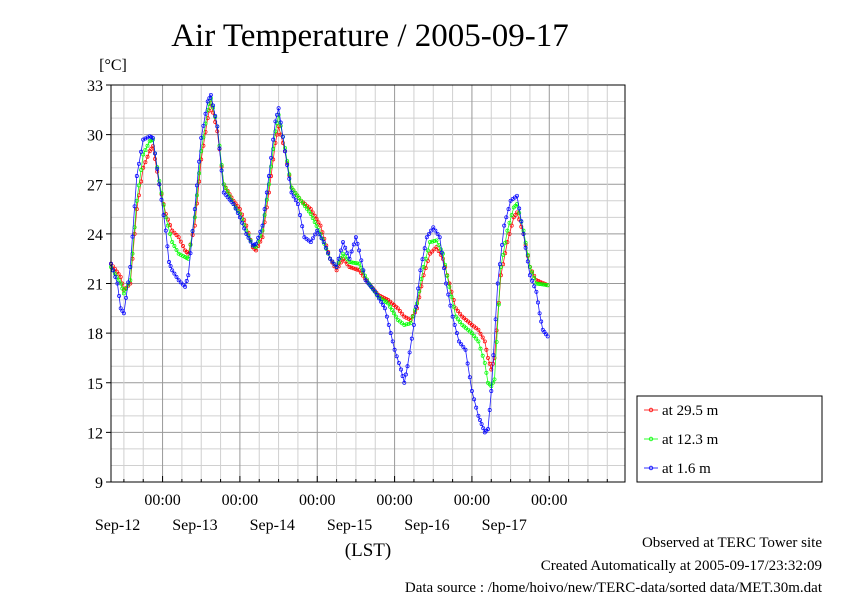 The height and width of the screenshot is (597, 842). What do you see at coordinates (99, 285) in the screenshot?
I see `y-axis: 9 12 15 18 21 24 27 30 33` at bounding box center [99, 285].